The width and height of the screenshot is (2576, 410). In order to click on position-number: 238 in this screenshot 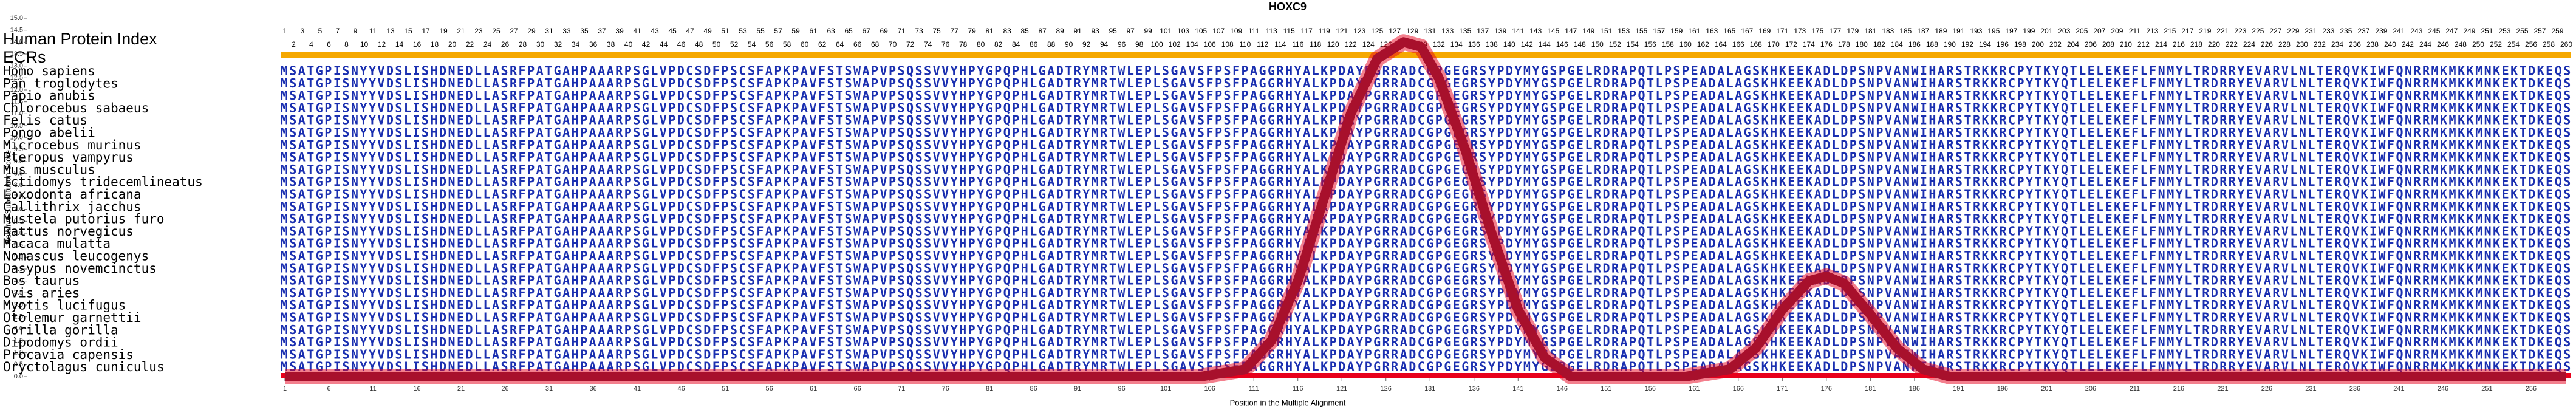, I will do `click(2372, 44)`.